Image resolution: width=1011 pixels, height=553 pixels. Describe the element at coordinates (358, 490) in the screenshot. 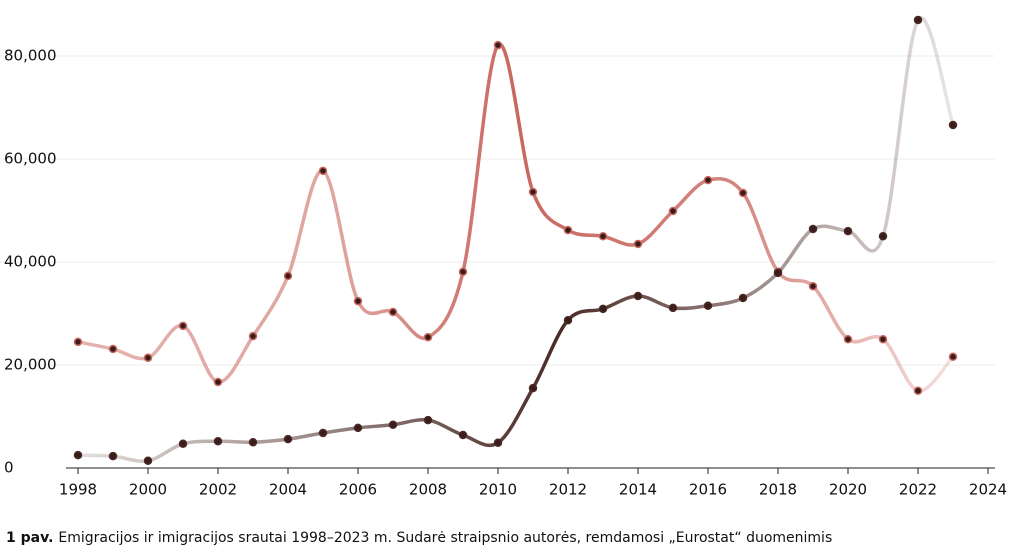

I see `x-tick-label: 2006` at that location.